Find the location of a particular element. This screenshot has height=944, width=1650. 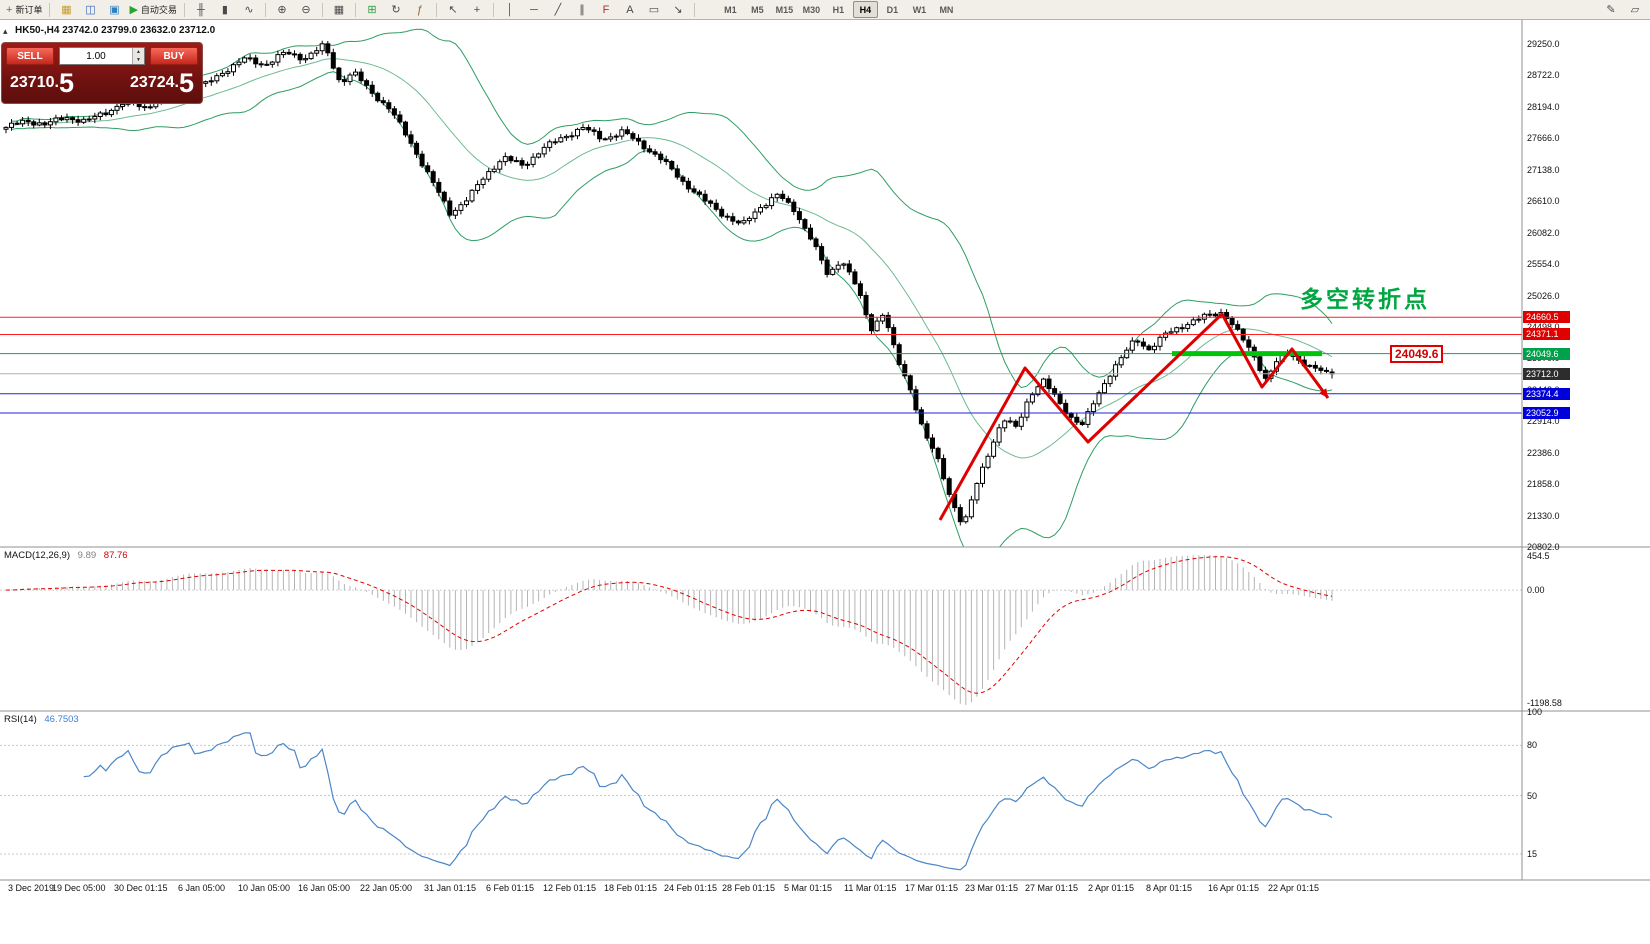

crosshair-button: + is located at coordinates (477, 10).